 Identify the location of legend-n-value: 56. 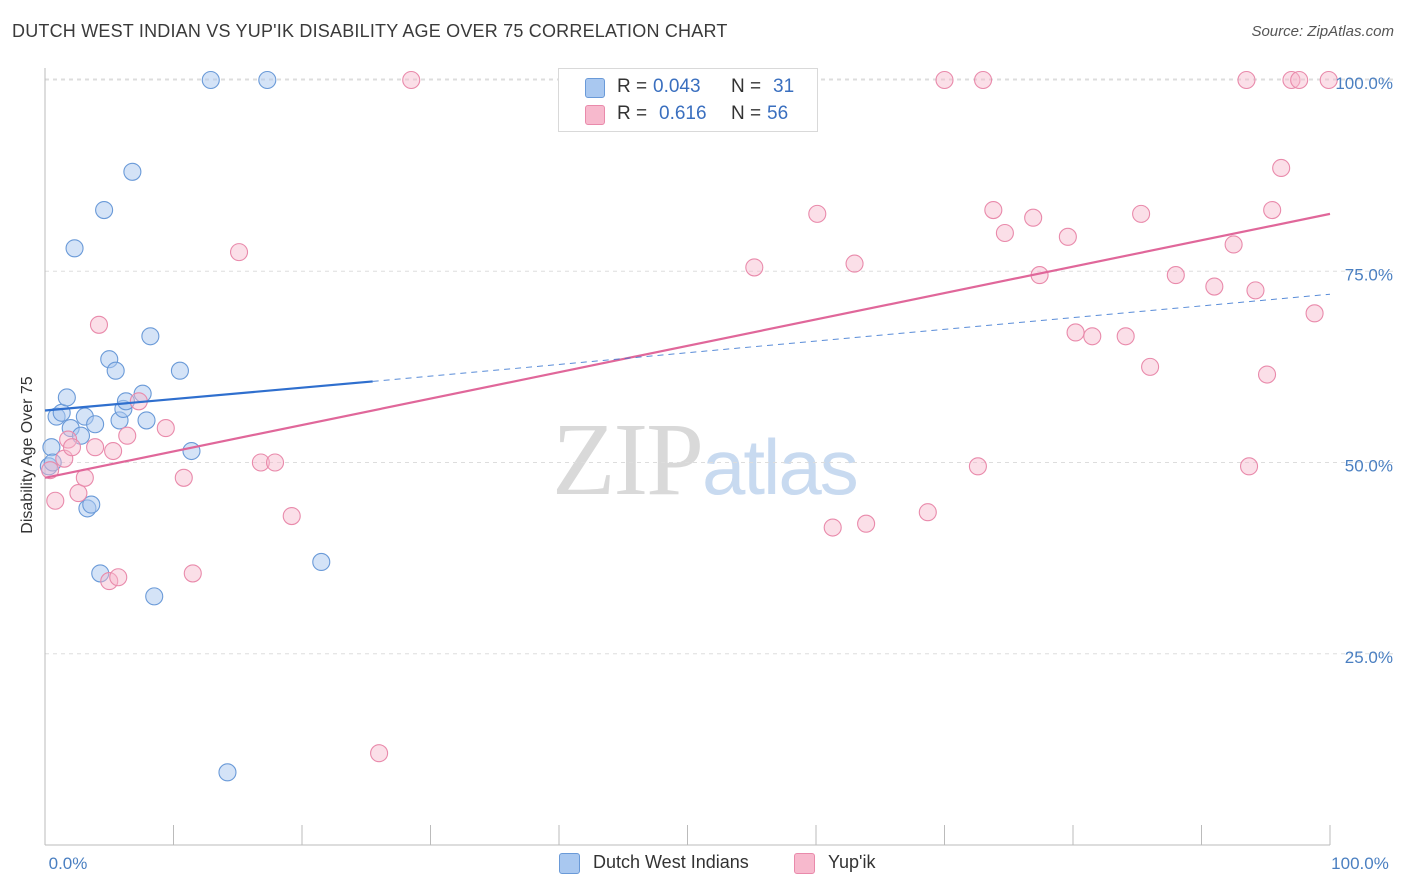
(778, 113).